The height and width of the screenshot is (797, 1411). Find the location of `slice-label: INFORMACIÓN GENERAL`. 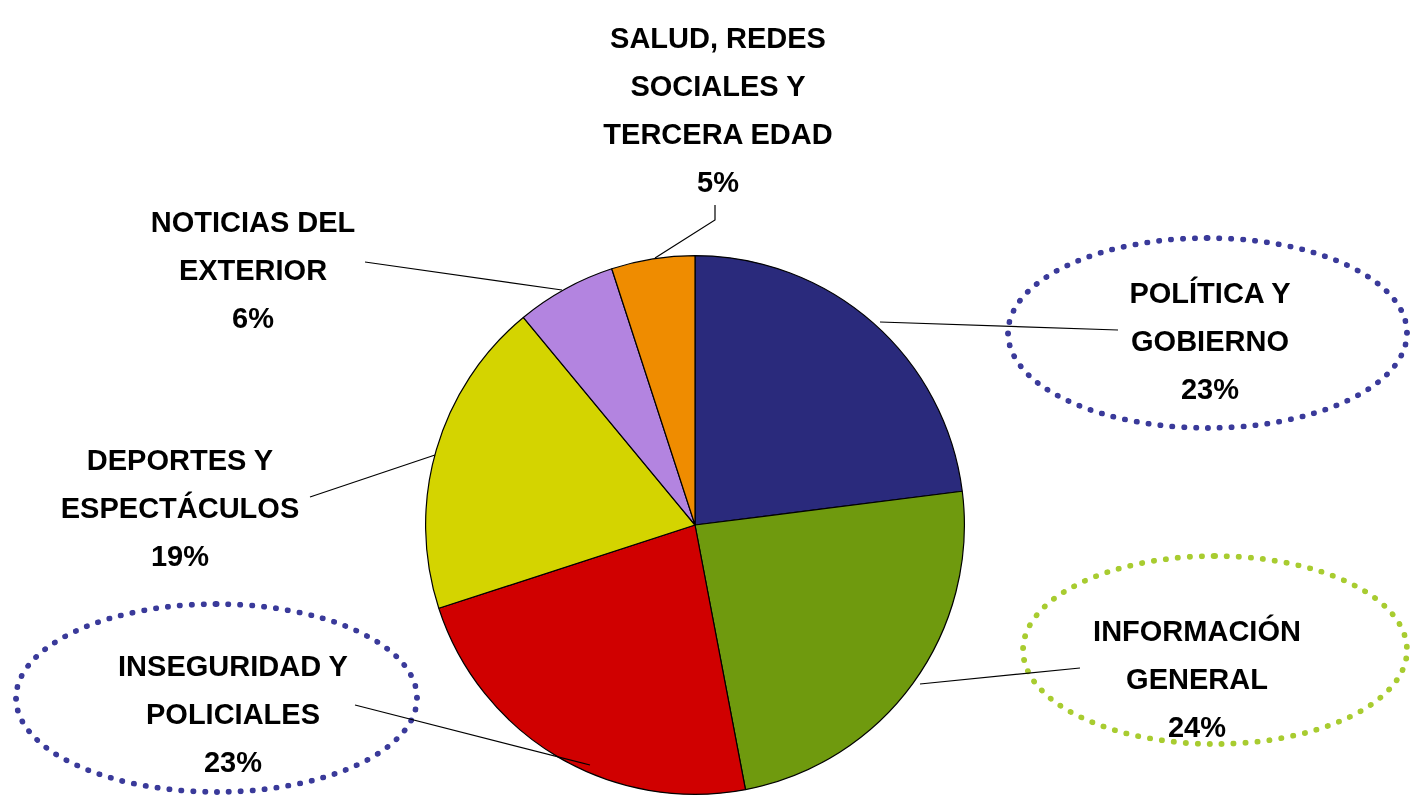

slice-label: INFORMACIÓN GENERAL is located at coordinates (1197, 654).